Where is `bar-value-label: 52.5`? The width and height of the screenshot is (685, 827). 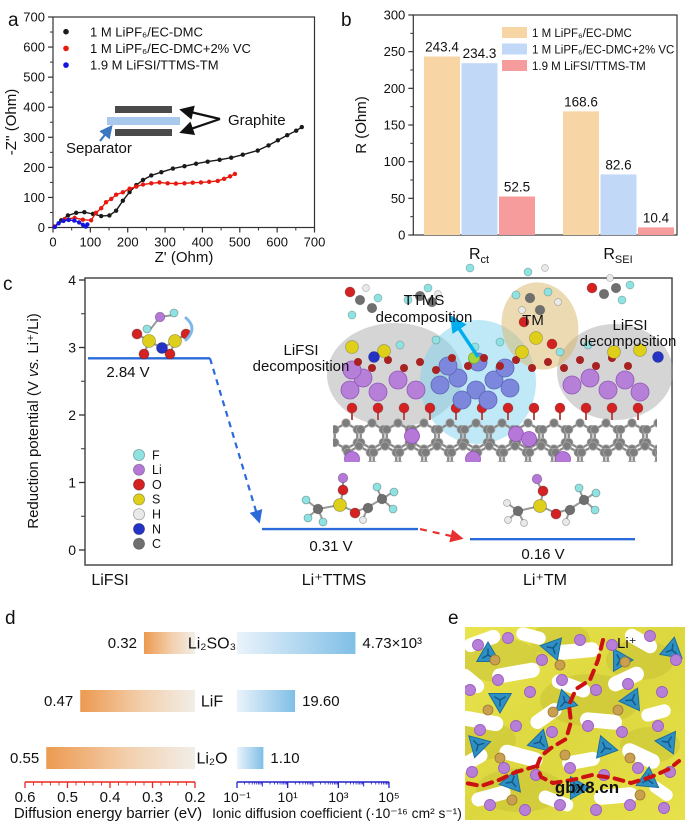
bar-value-label: 52.5 is located at coordinates (517, 187).